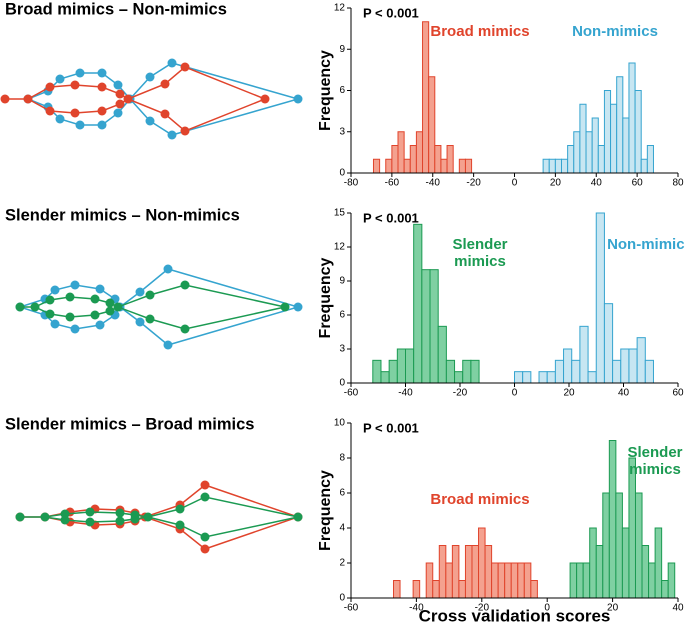  What do you see at coordinates (342, 49) in the screenshot?
I see `y-tick-label: 9` at bounding box center [342, 49].